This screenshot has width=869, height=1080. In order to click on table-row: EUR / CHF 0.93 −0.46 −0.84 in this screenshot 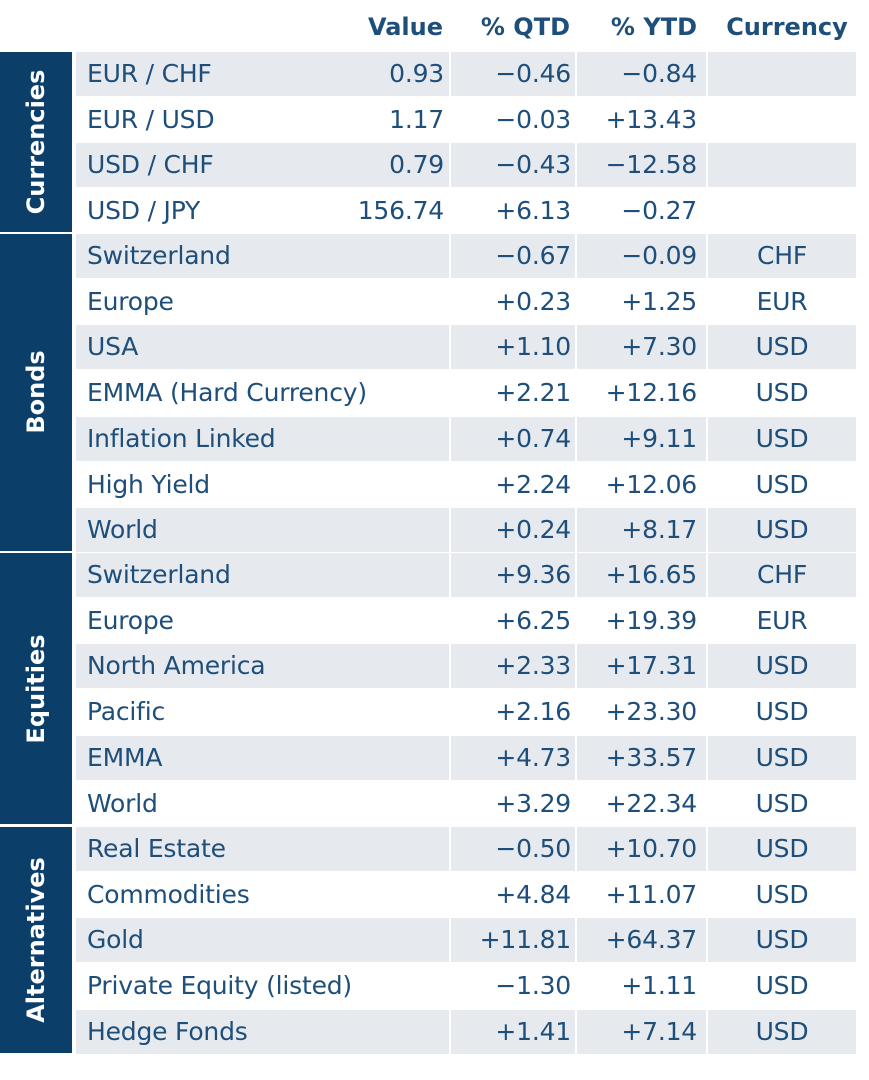, I will do `click(466, 74)`.